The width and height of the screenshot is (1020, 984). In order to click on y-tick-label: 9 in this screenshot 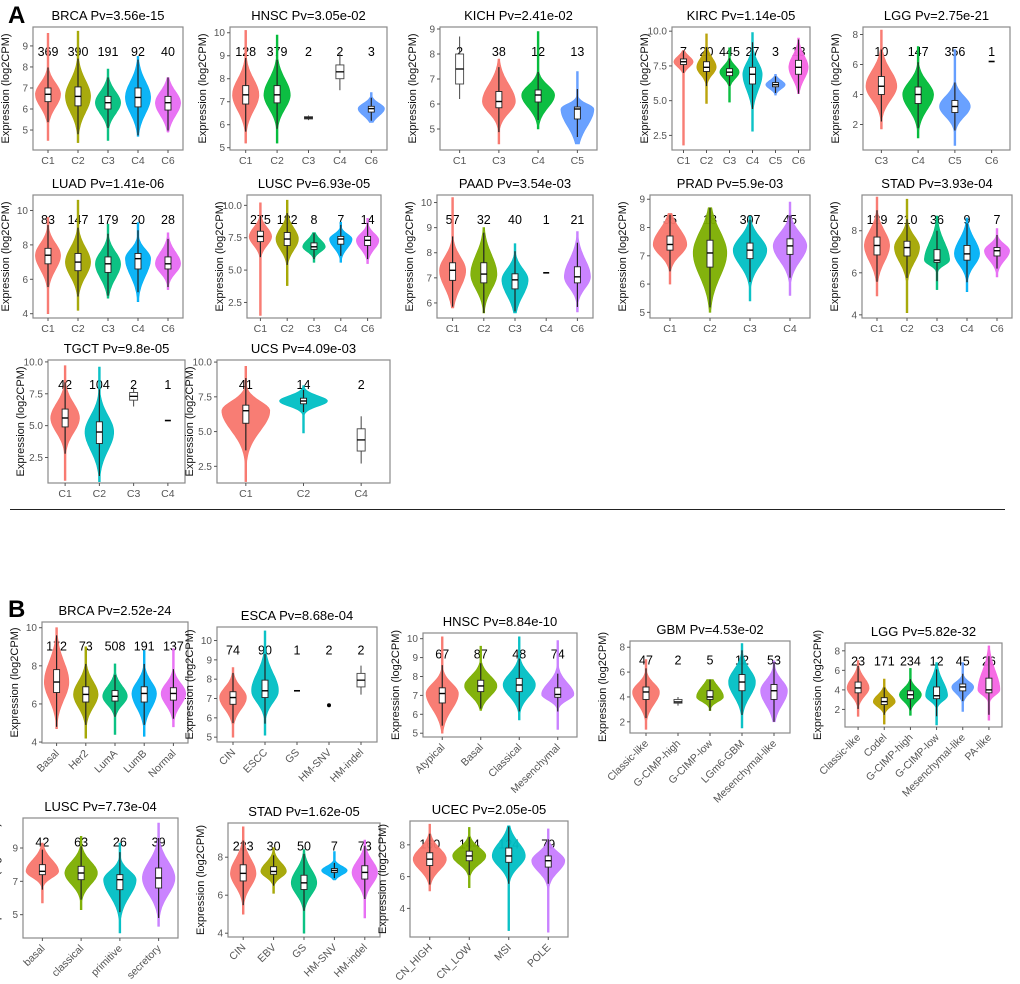, I will do `click(222, 56)`.